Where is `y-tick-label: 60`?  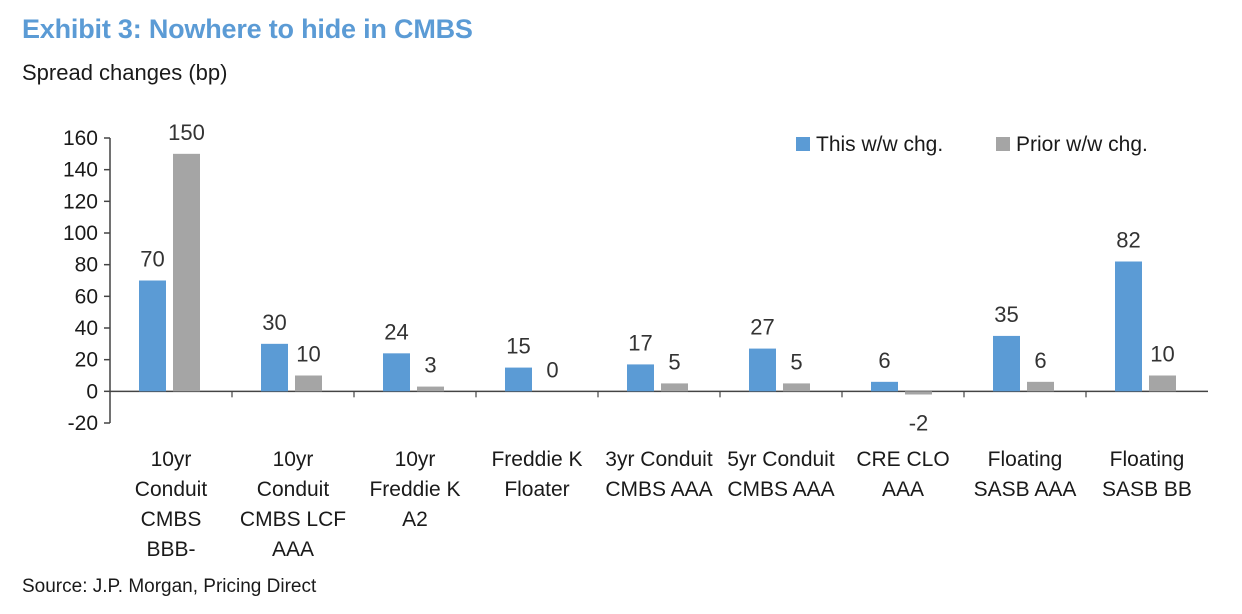
y-tick-label: 60 is located at coordinates (86, 296).